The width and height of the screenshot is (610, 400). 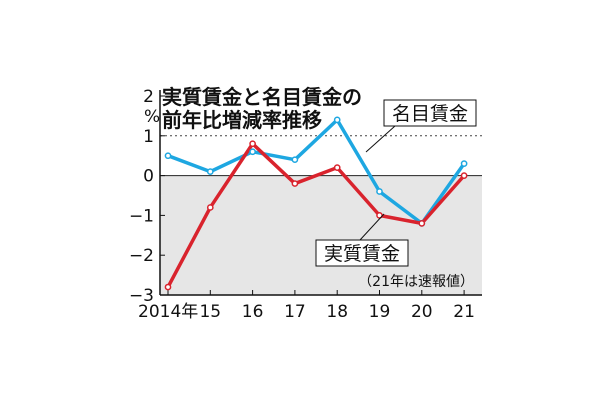 I want to click on y-tick-label: 1, so click(x=148, y=137).